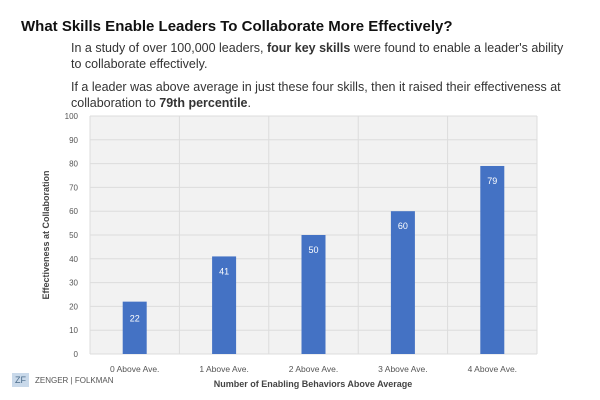  Describe the element at coordinates (76, 354) in the screenshot. I see `y-tick-label: 0` at that location.